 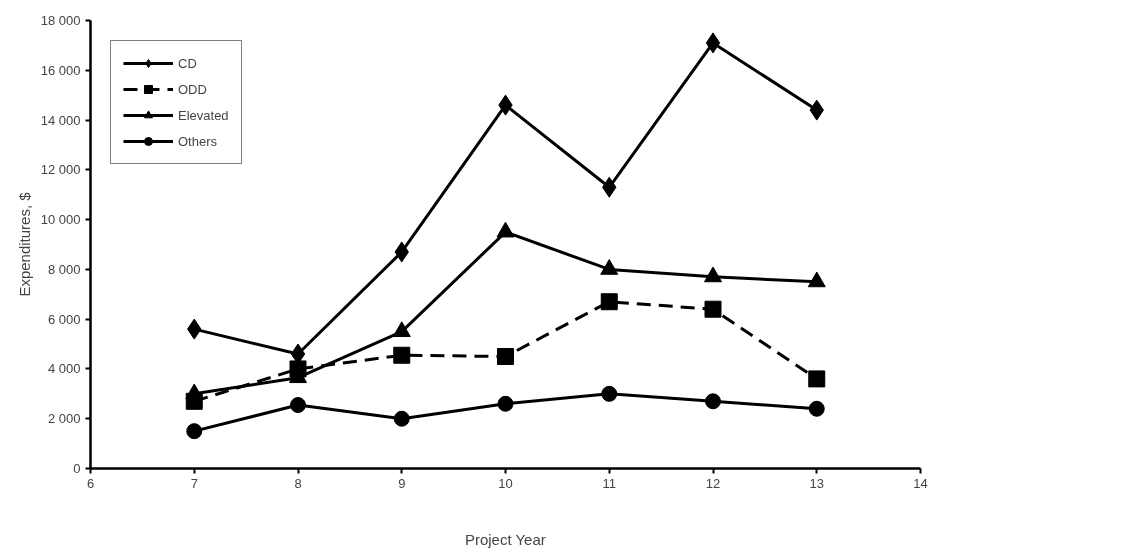 What do you see at coordinates (713, 483) in the screenshot?
I see `x-tick-label: 12` at bounding box center [713, 483].